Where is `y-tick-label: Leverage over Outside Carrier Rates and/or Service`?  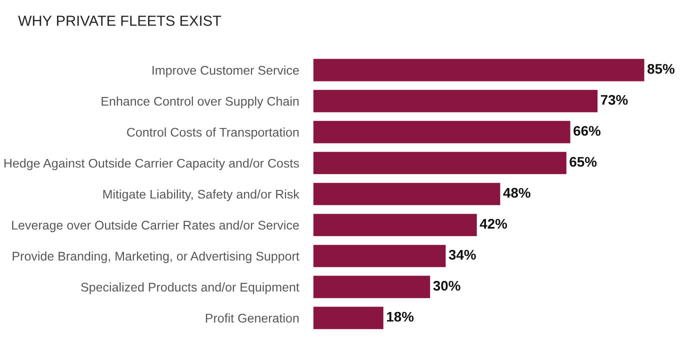
y-tick-label: Leverage over Outside Carrier Rates and/or Service is located at coordinates (155, 226).